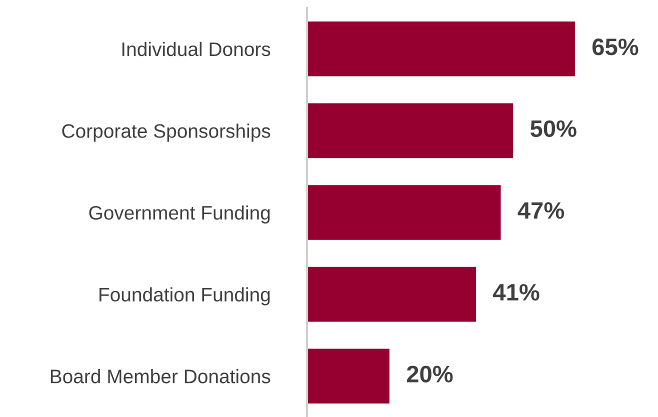 The image size is (658, 417). I want to click on y-tick-label: Individual Donors, so click(196, 49).